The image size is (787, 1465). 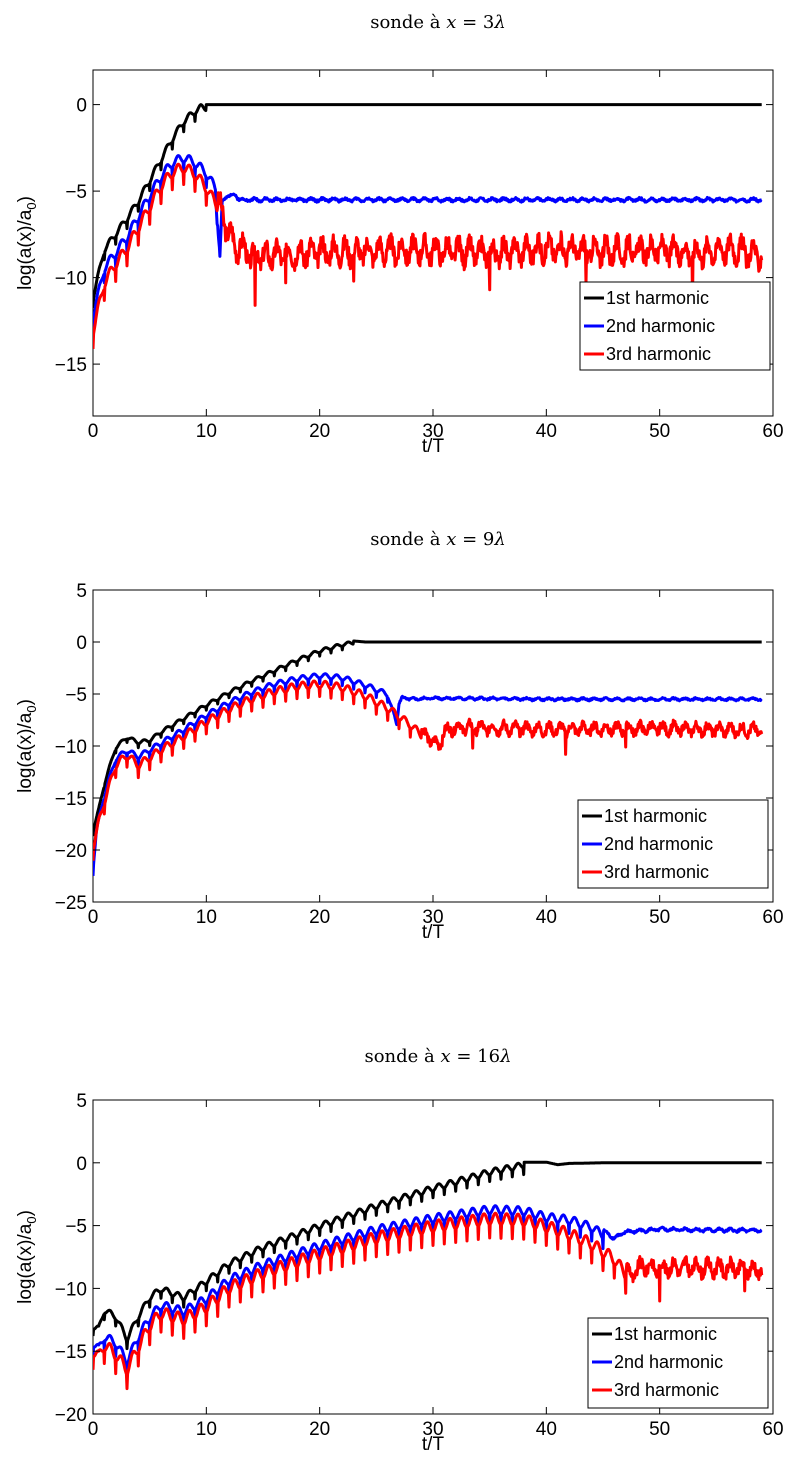 I want to click on chart-title: sonde à x = 9λ, so click(x=438, y=539).